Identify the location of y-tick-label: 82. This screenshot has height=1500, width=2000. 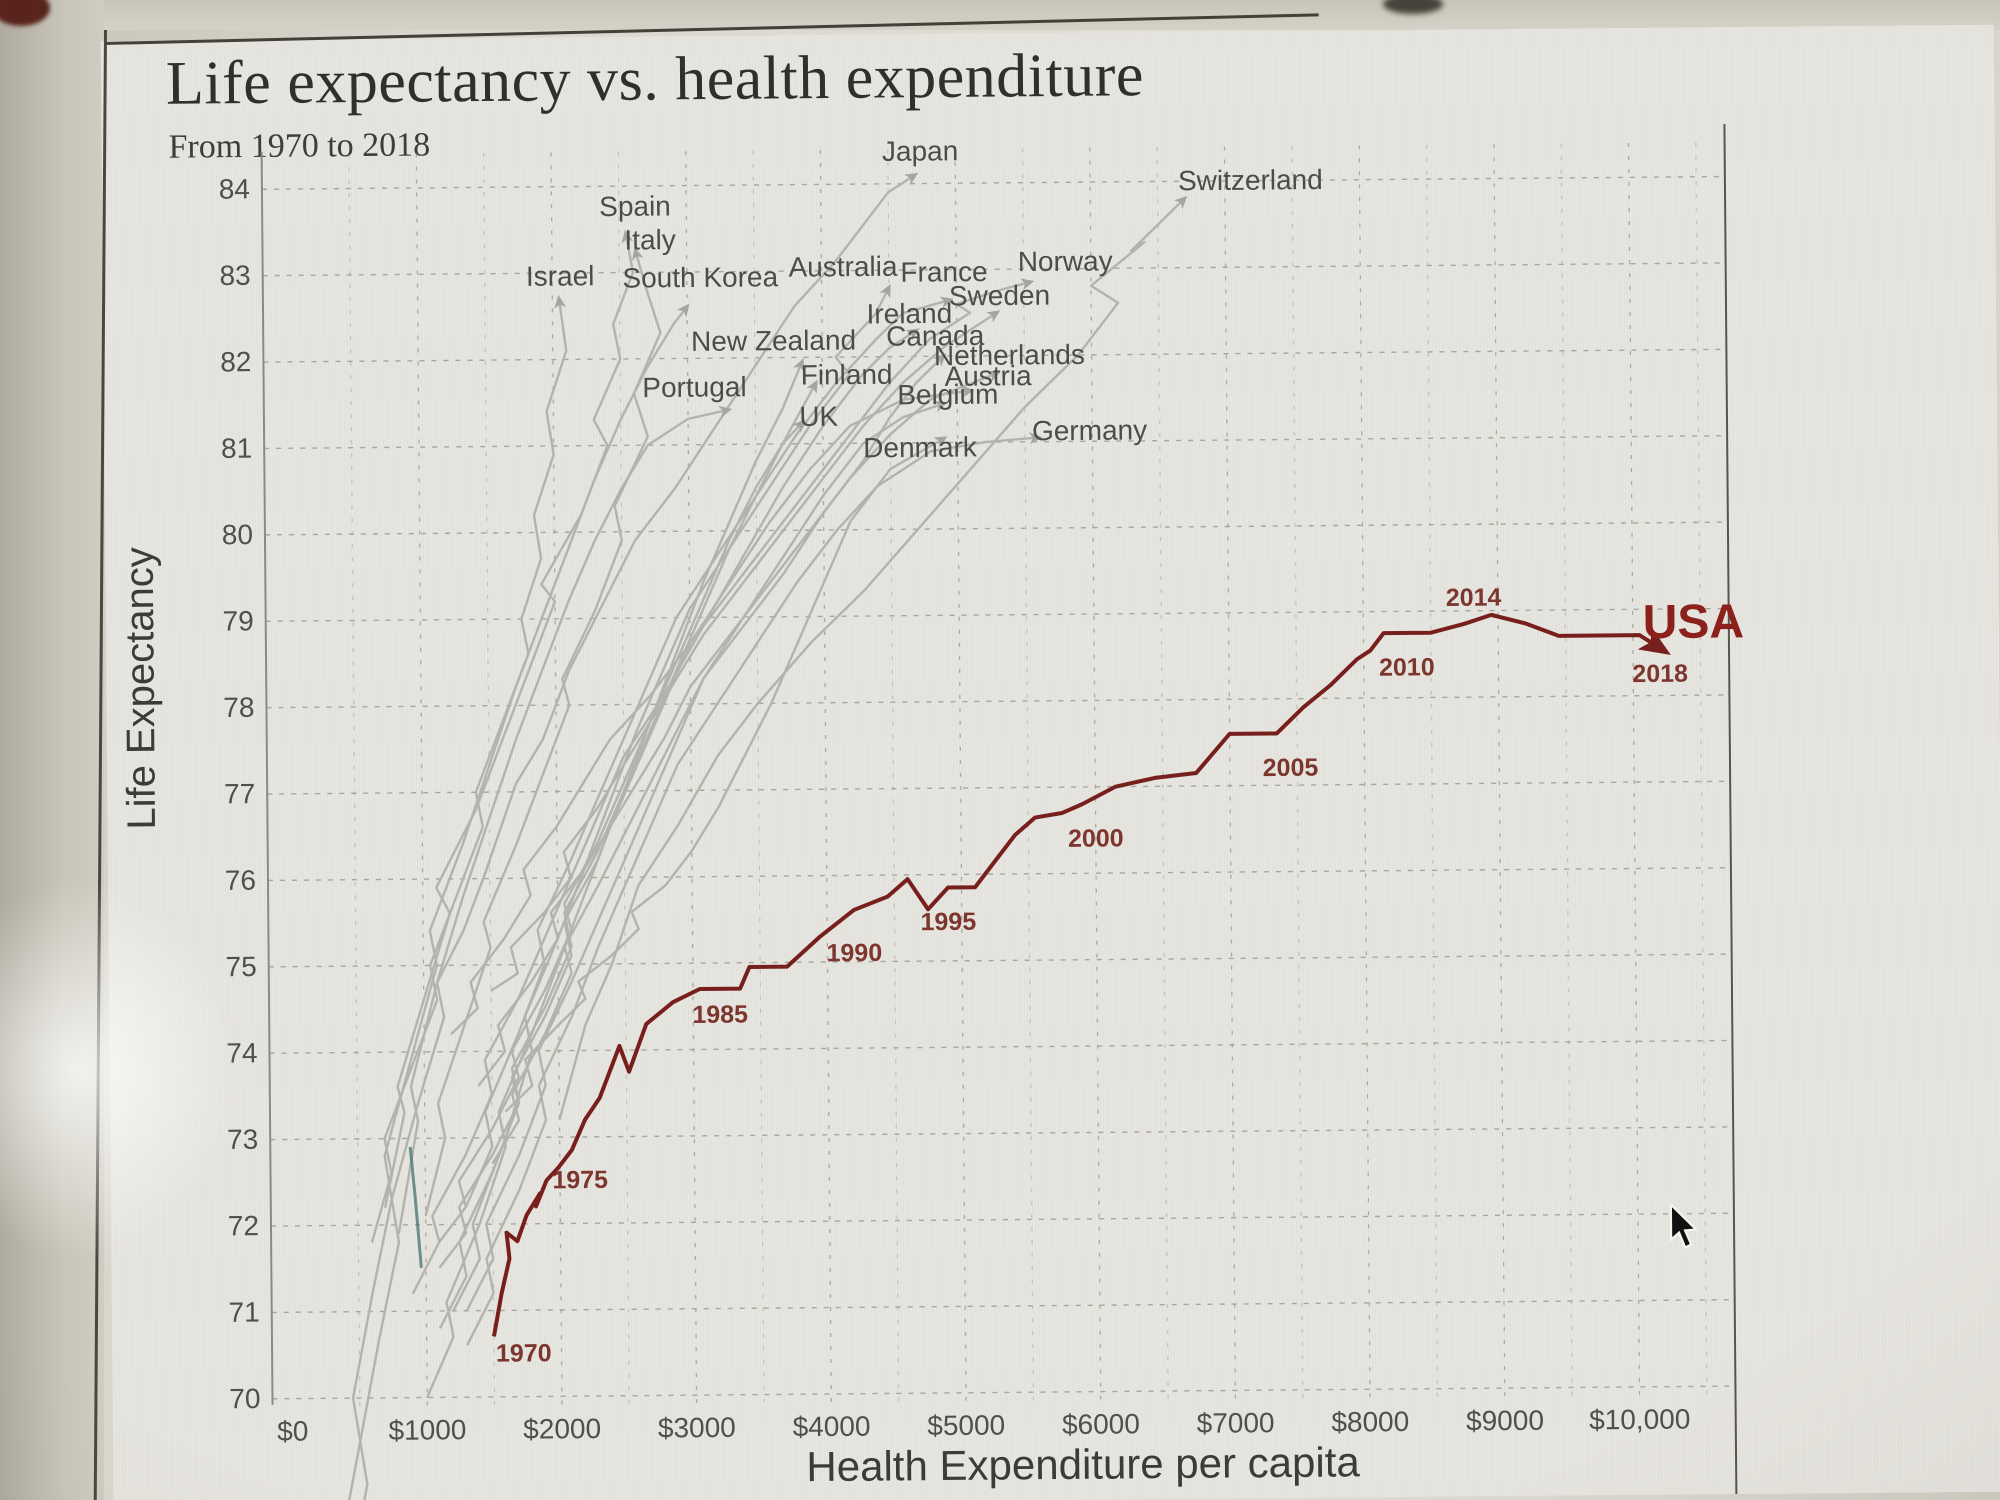
(235, 361).